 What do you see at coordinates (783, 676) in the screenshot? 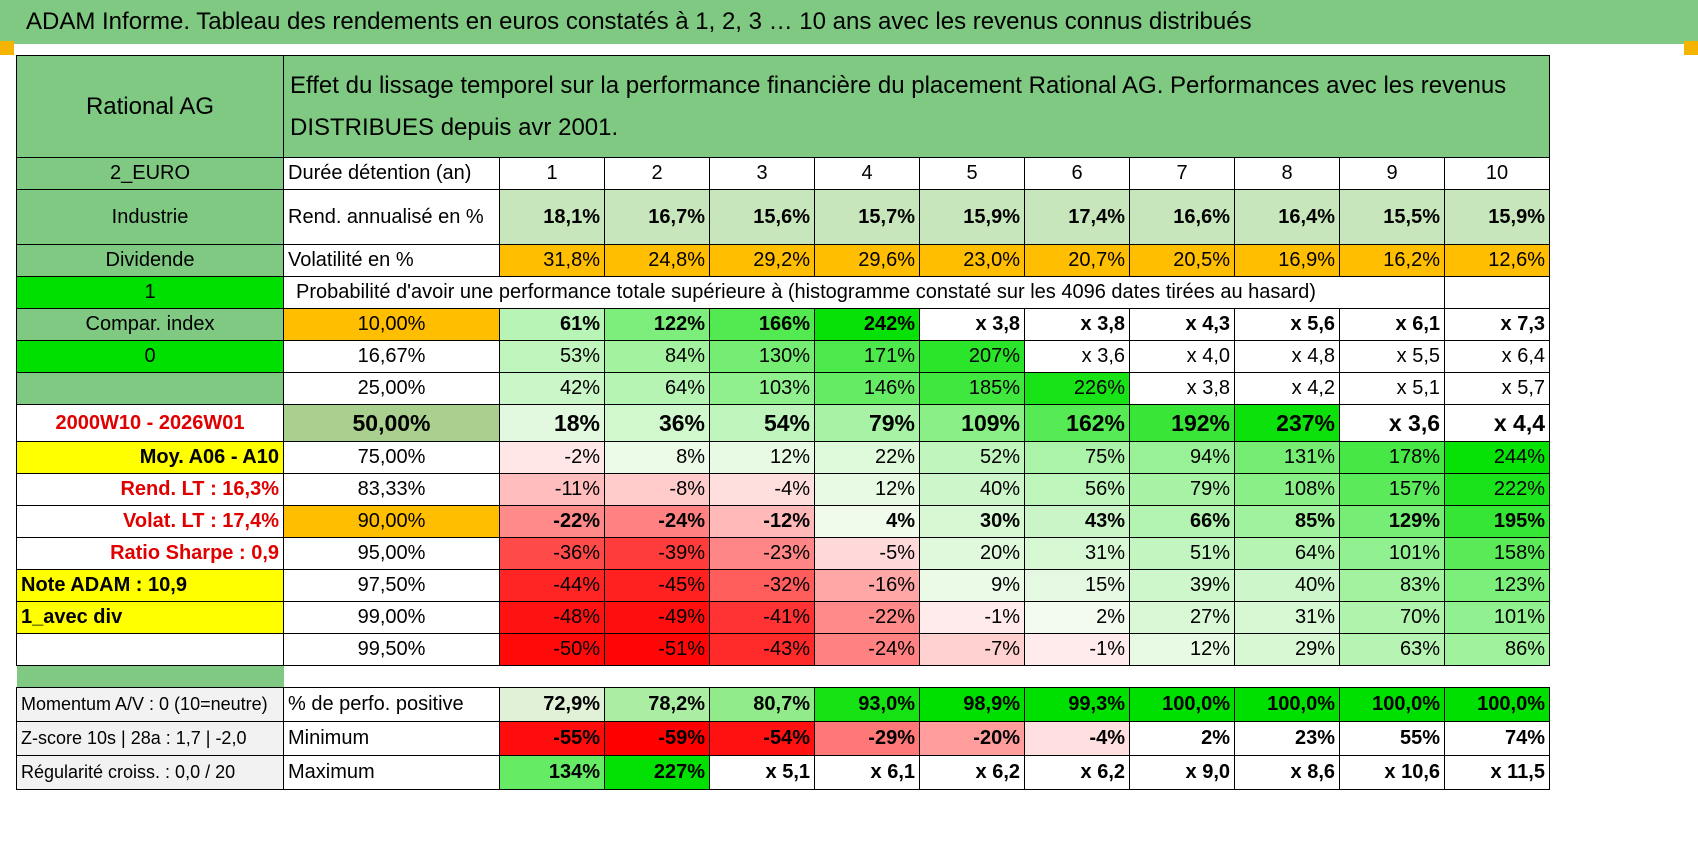
I see `spacer-row` at bounding box center [783, 676].